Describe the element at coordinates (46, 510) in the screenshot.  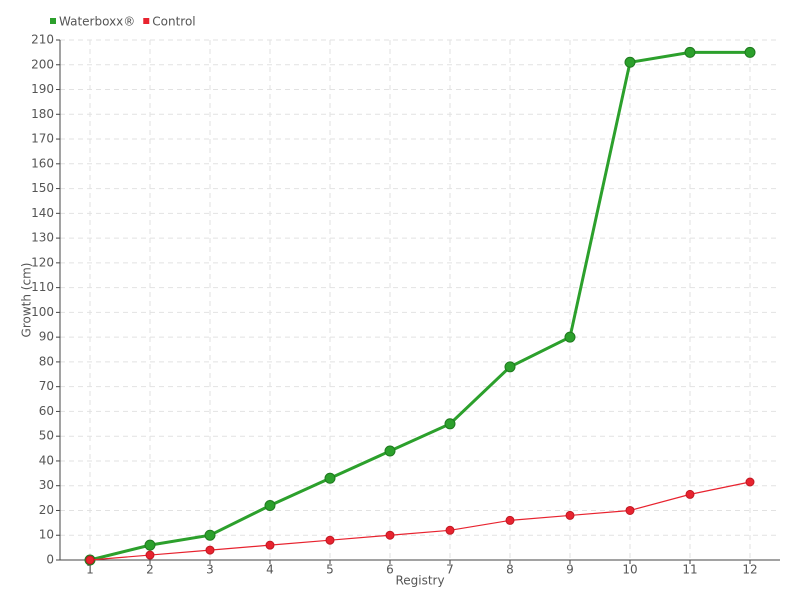
I see `y-tick-label: 20` at that location.